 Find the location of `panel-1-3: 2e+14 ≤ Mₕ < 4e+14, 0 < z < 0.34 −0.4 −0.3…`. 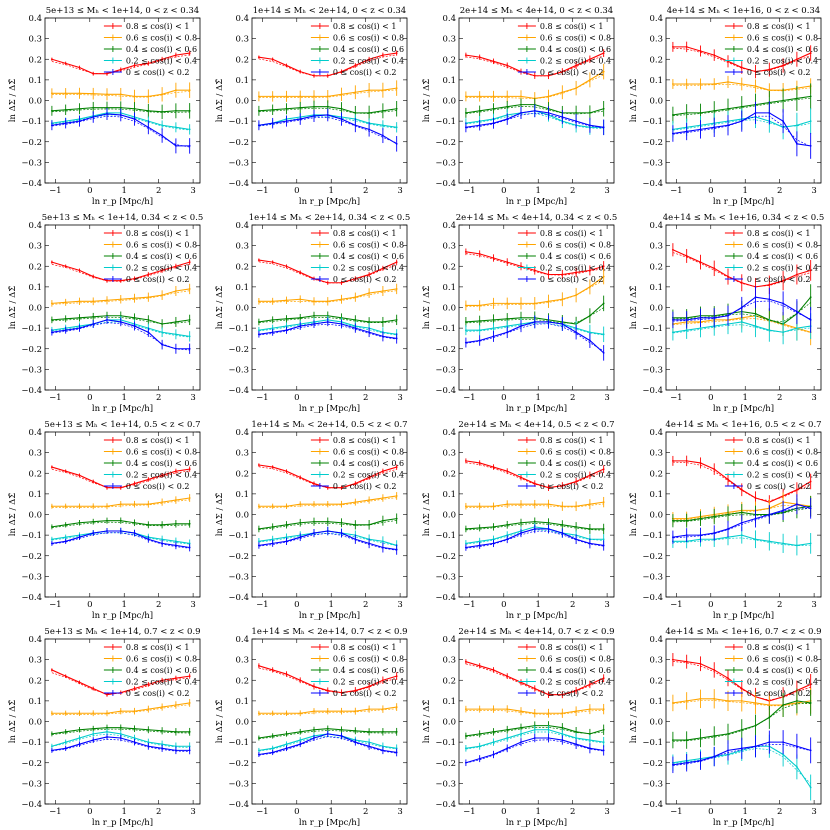

panel-1-3: 2e+14 ≤ Mₕ < 4e+14, 0 < z < 0.34 −0.4 −0.3… is located at coordinates (518, 106).